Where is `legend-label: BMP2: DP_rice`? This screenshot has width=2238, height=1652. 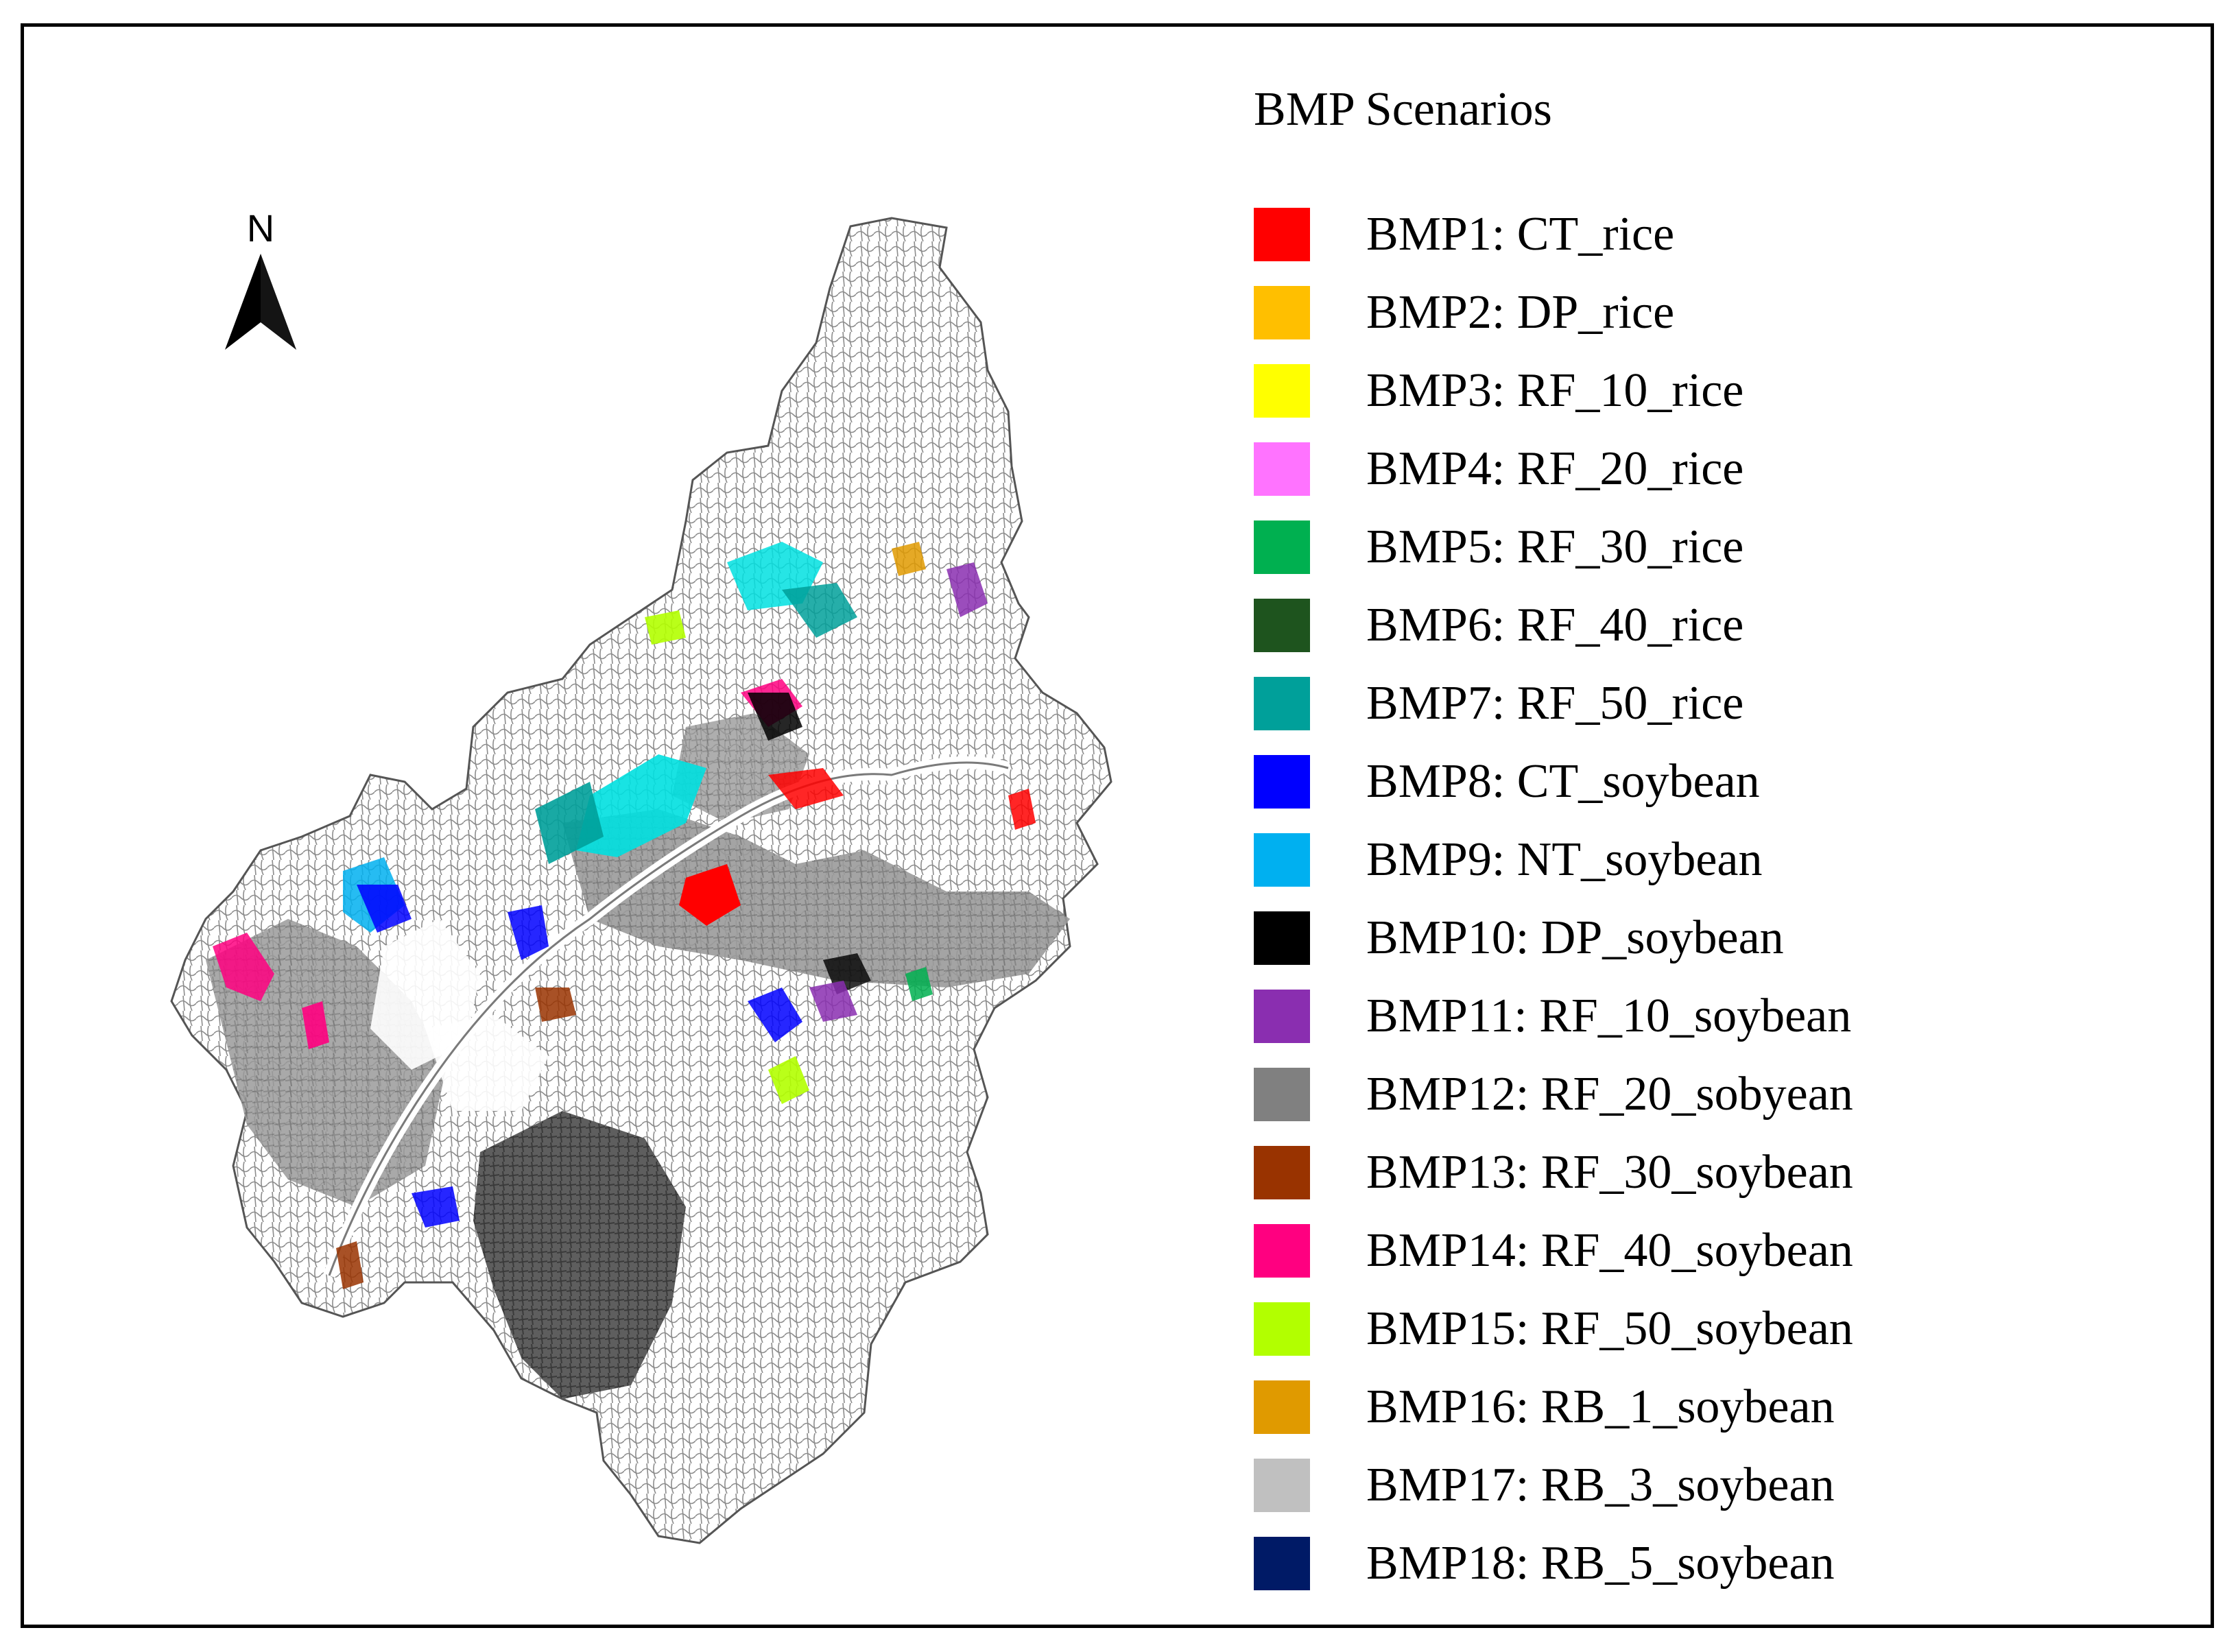
legend-label: BMP2: DP_rice is located at coordinates (1520, 312).